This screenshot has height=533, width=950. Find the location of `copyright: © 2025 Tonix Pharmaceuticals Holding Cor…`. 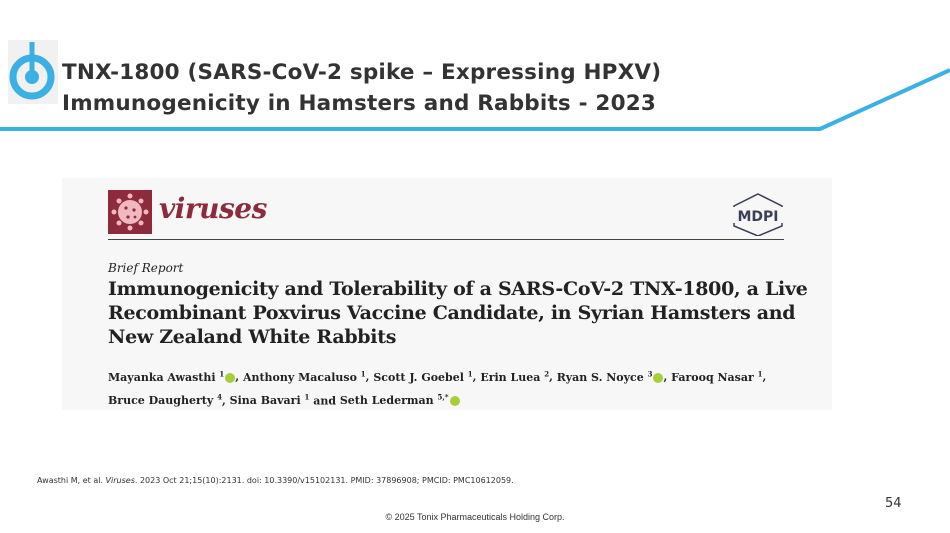

copyright: © 2025 Tonix Pharmaceuticals Holding Cor… is located at coordinates (475, 517).